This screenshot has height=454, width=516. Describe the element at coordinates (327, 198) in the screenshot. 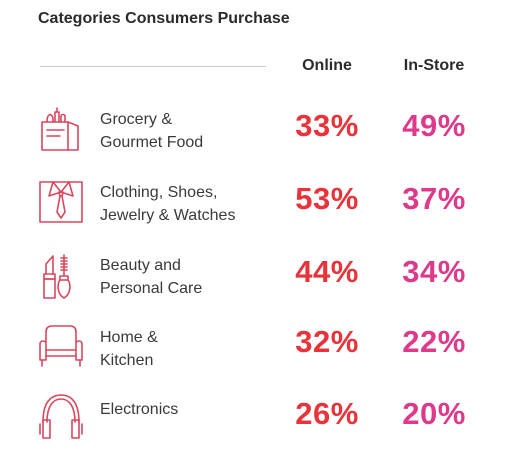

I see `online-value: 53%` at that location.